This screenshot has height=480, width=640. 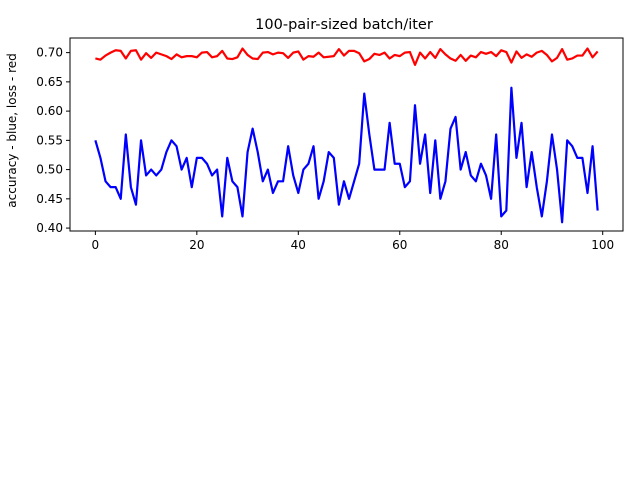 I want to click on y-tick-label: 0.55, so click(x=49, y=140).